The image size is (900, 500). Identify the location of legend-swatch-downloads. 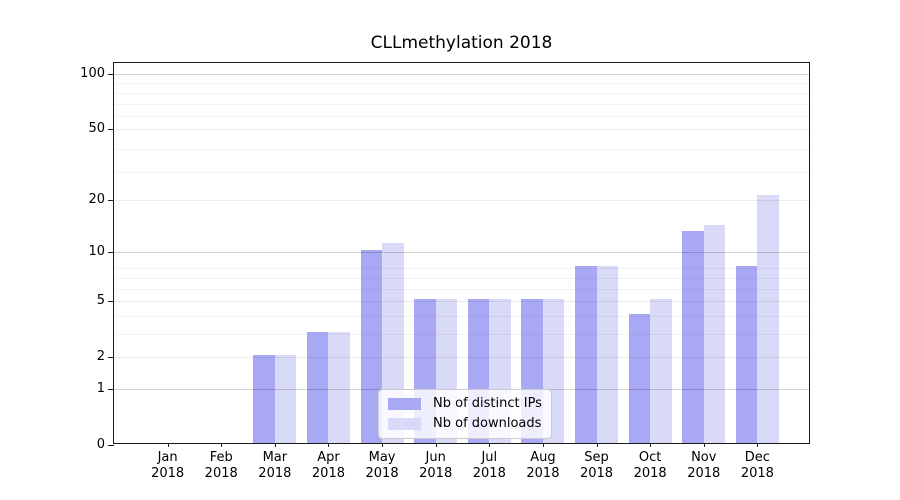
(404, 424).